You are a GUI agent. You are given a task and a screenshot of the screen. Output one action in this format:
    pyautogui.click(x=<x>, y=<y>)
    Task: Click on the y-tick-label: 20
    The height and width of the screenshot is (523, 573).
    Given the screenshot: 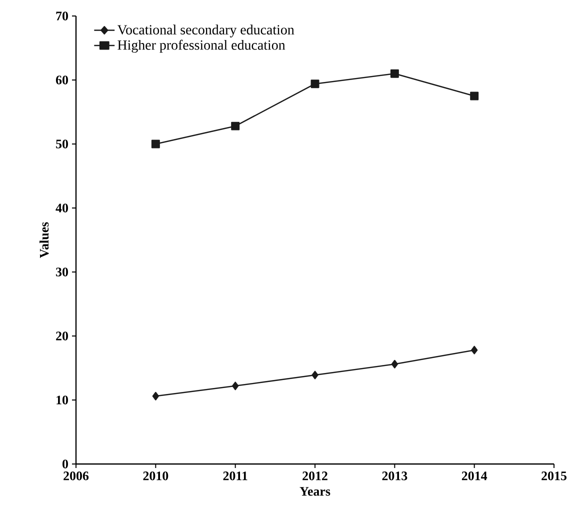 What is the action you would take?
    pyautogui.click(x=62, y=336)
    